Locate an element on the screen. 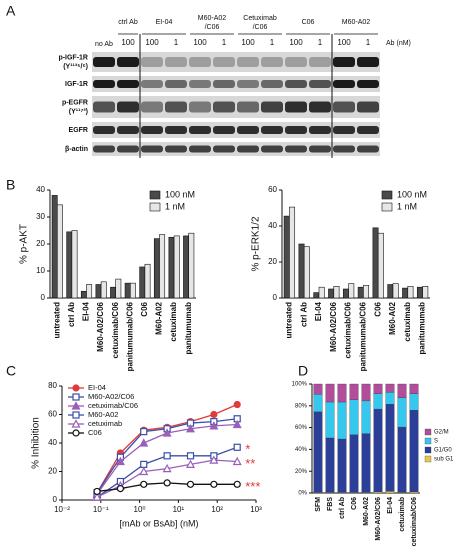  unit-label: Ab (nM) is located at coordinates (398, 43).